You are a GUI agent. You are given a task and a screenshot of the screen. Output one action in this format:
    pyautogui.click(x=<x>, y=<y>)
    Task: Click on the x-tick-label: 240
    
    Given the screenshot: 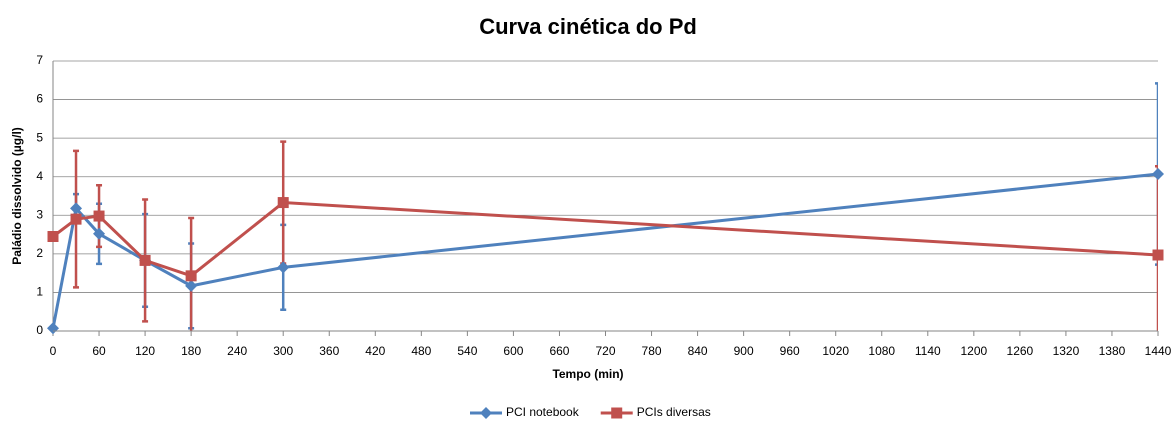 What is the action you would take?
    pyautogui.click(x=237, y=351)
    